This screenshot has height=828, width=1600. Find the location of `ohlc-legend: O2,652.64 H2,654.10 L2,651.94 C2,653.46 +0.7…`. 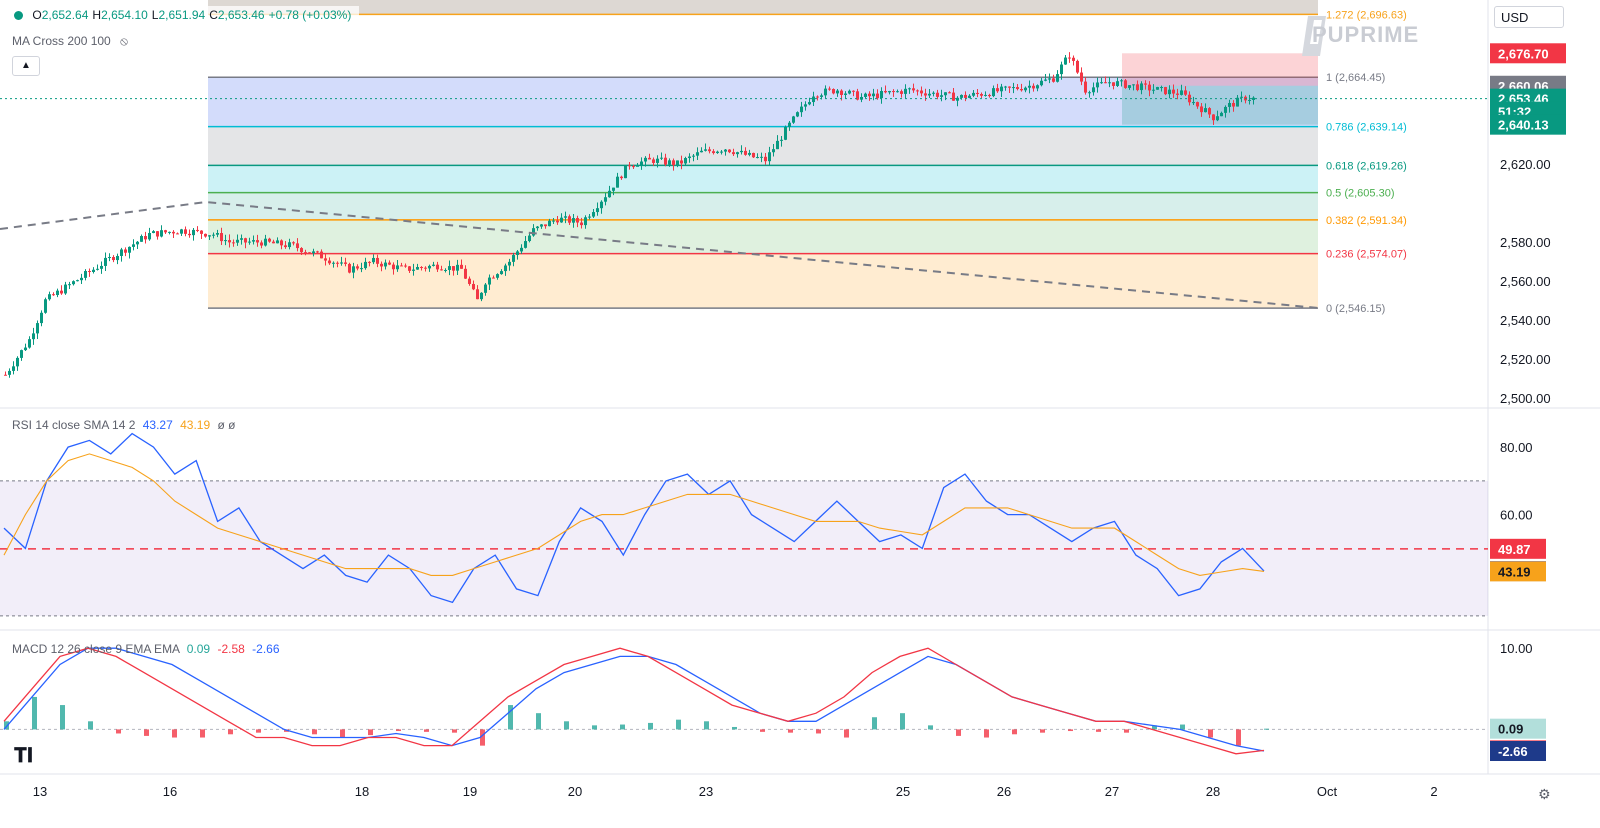

ohlc-legend: O2,652.64 H2,654.10 L2,651.94 C2,653.46 +0.7… is located at coordinates (185, 15).